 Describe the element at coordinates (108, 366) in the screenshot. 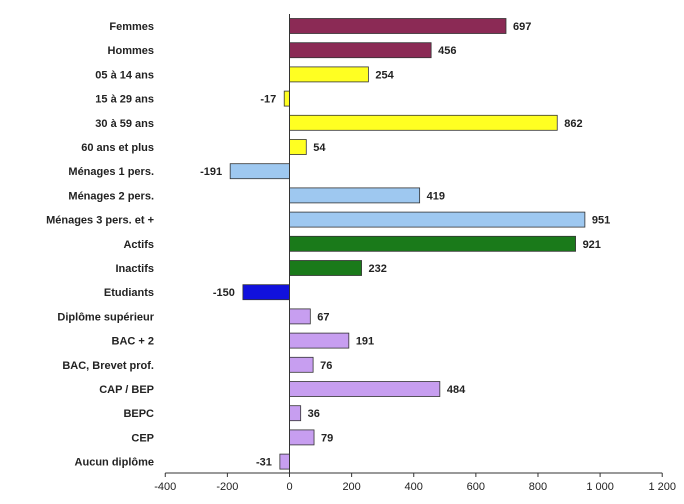

I see `category-label: BAC, Brevet prof.` at that location.